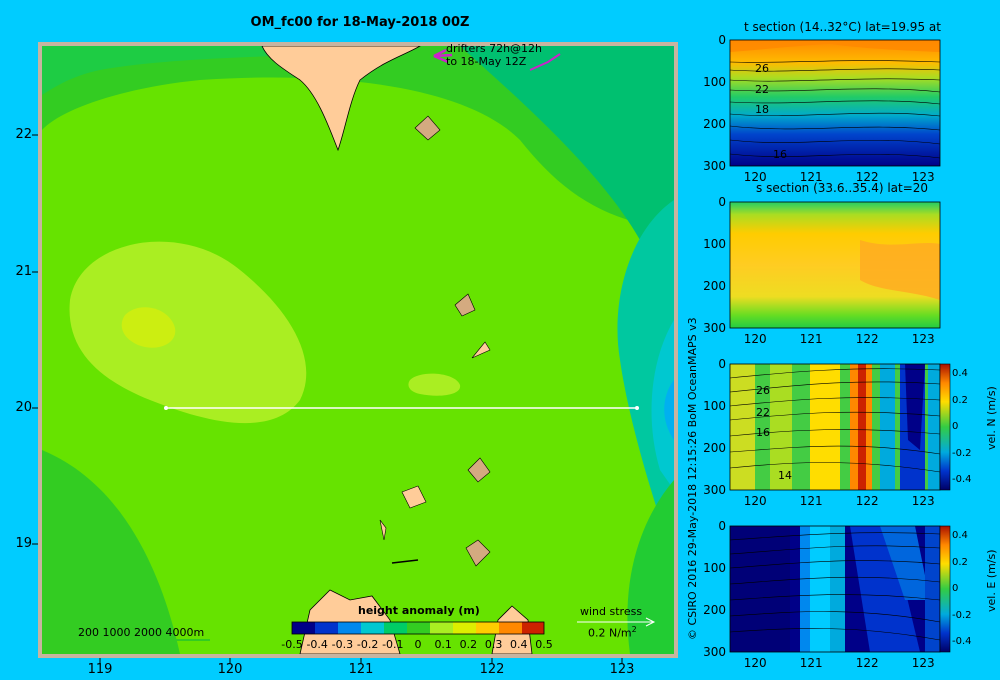 Image resolution: width=1000 pixels, height=680 pixels. What do you see at coordinates (493, 644) in the screenshot?
I see `colorbar-tick-label: 0.3` at bounding box center [493, 644].